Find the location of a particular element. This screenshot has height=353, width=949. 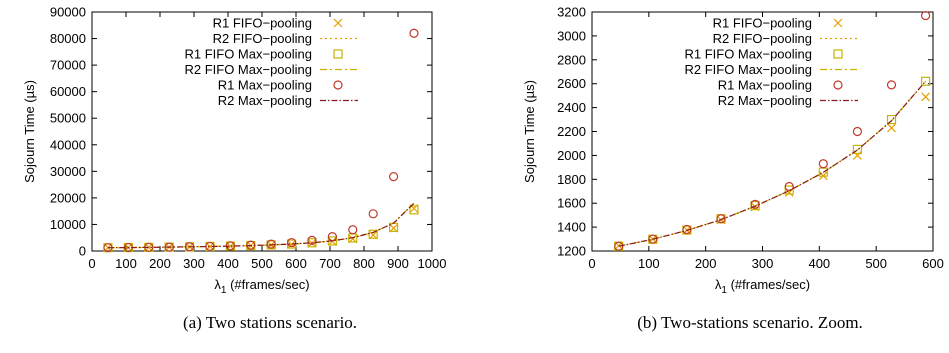

y-tick-label: 70000 is located at coordinates (68, 65).